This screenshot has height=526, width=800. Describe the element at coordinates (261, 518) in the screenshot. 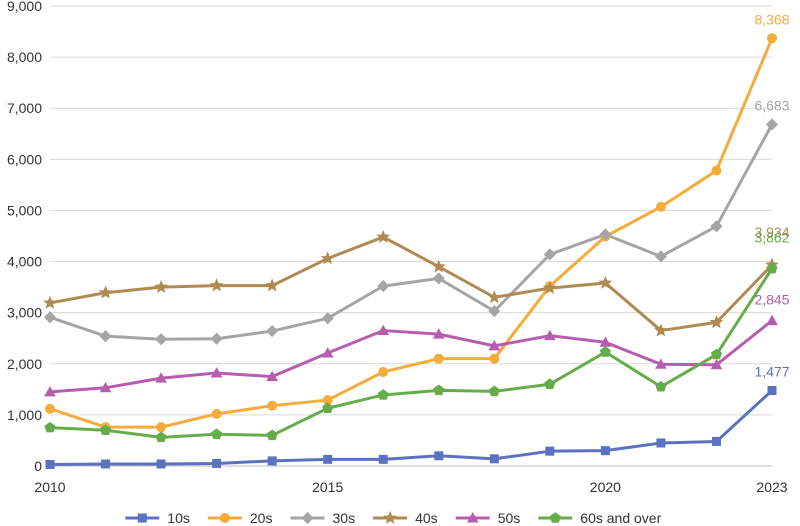

I see `legend-label: 20s` at that location.